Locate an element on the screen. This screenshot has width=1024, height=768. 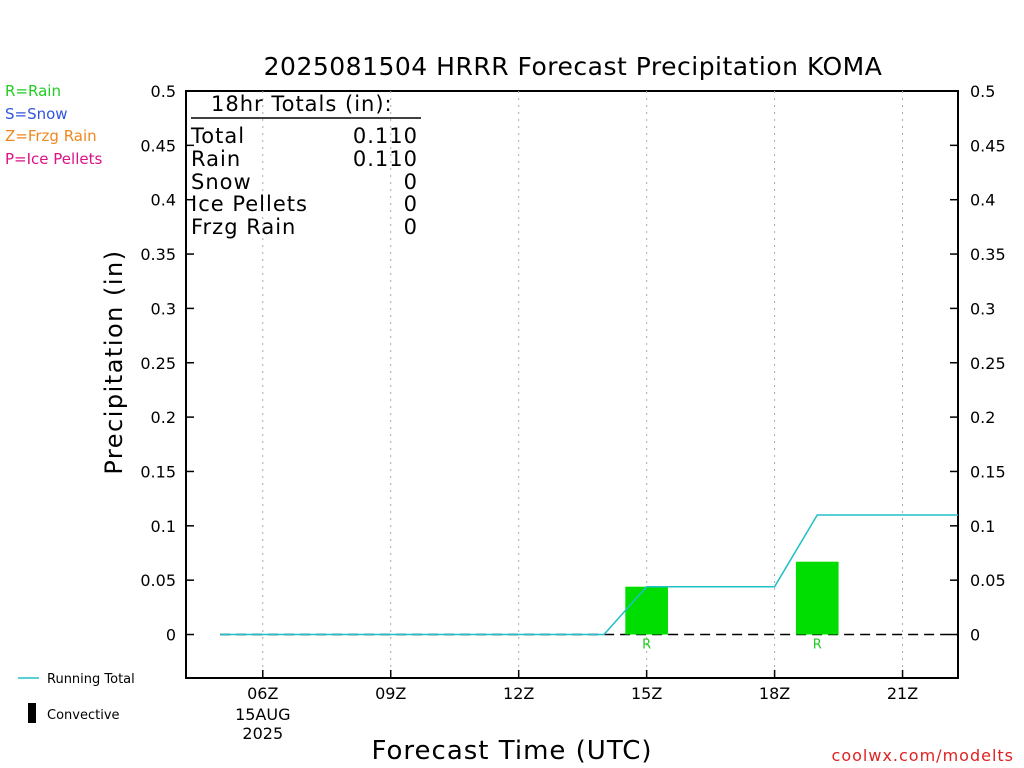
running-total-path is located at coordinates (589, 575).